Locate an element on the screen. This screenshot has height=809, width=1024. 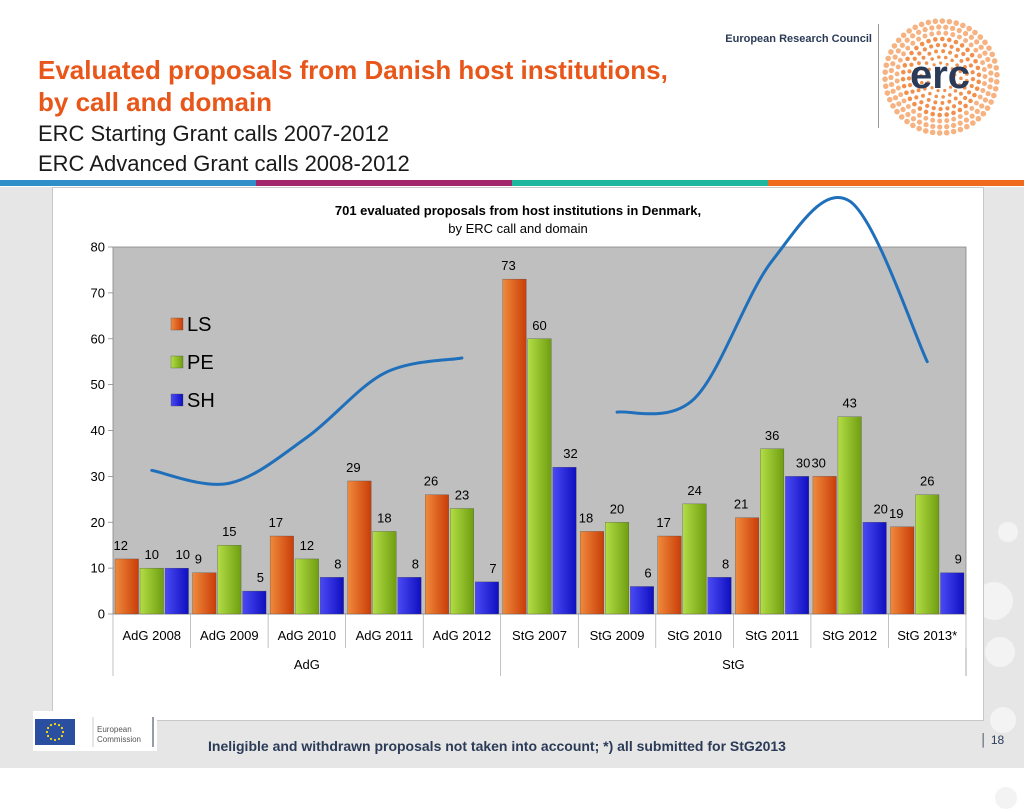
page-number: │ 18 is located at coordinates (992, 740).